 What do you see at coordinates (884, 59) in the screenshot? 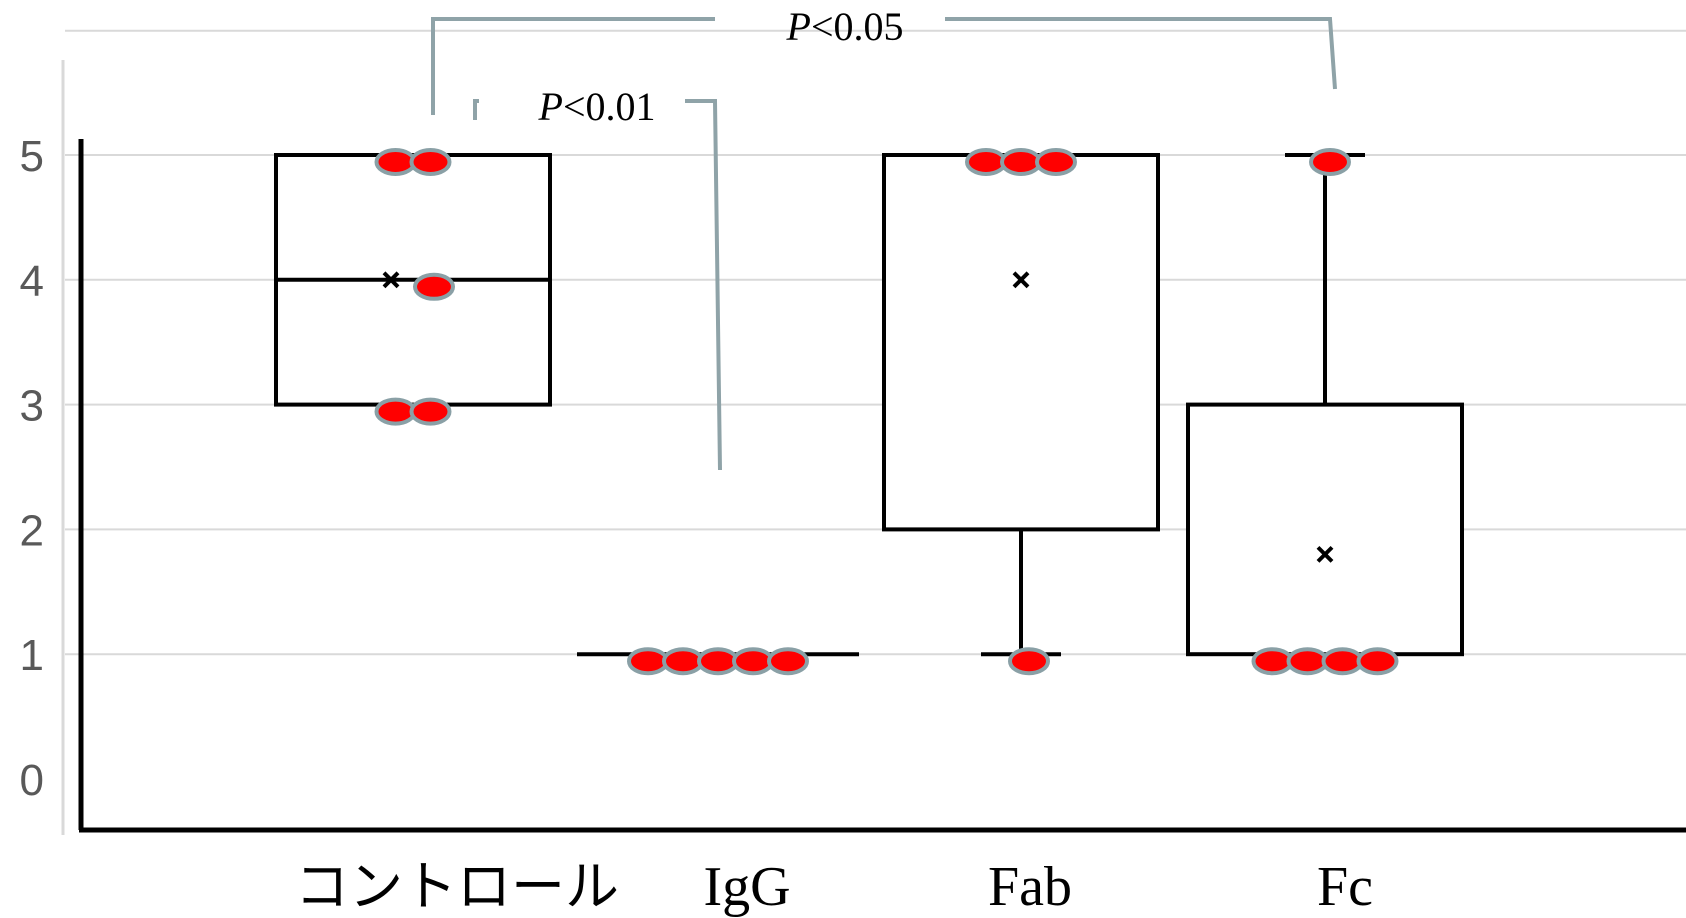
I see `significance-bracket: P<0.05` at bounding box center [884, 59].